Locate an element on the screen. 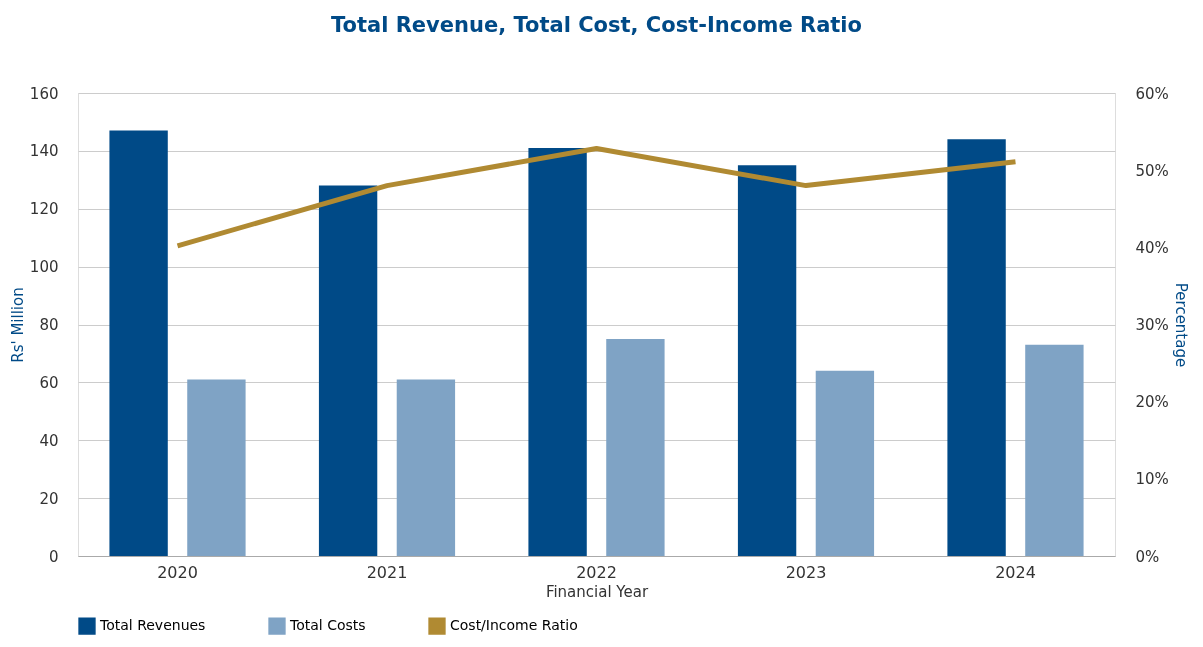 The image size is (1203, 647). legend-label: Total Costs is located at coordinates (327, 625).